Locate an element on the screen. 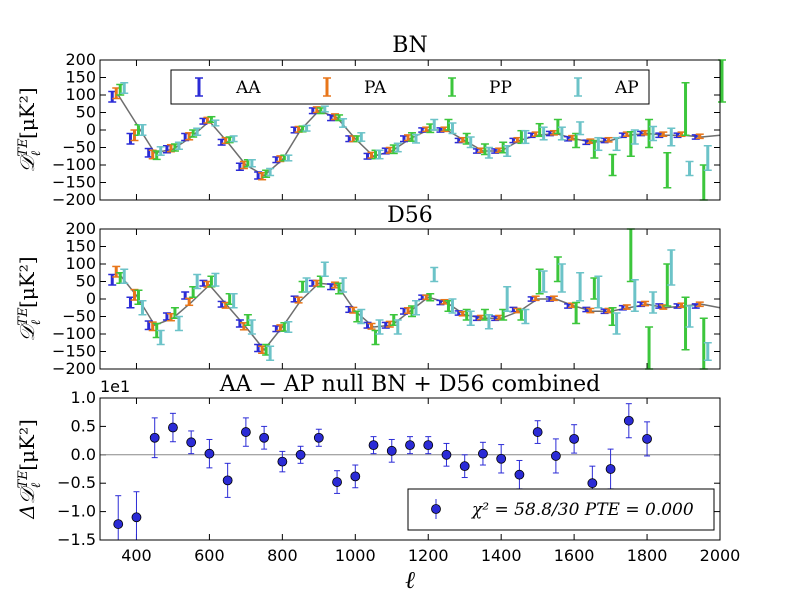 The image size is (800, 600). y-tick-label: 100 is located at coordinates (80, 263).